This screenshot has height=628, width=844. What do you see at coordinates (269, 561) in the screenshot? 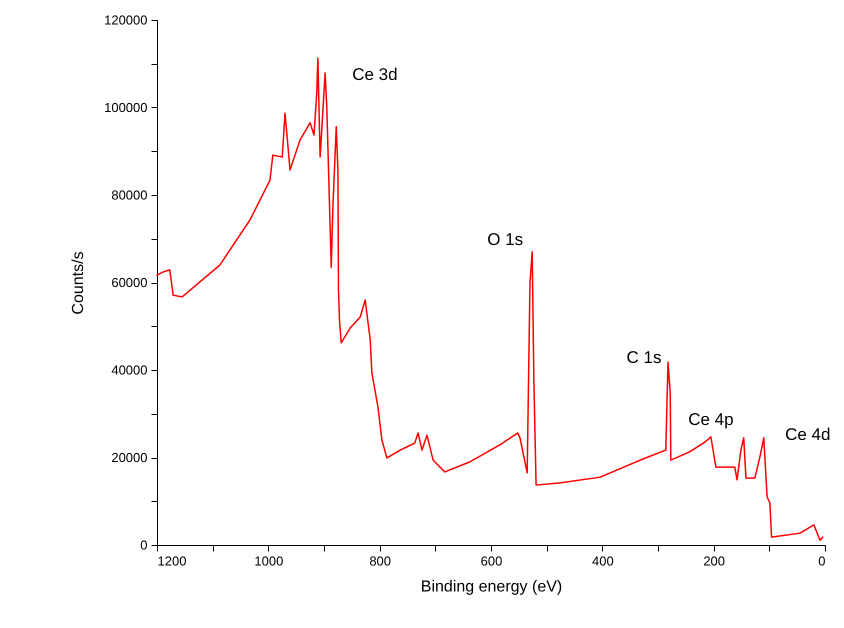
I see `x-tick-label: 1000` at bounding box center [269, 561].